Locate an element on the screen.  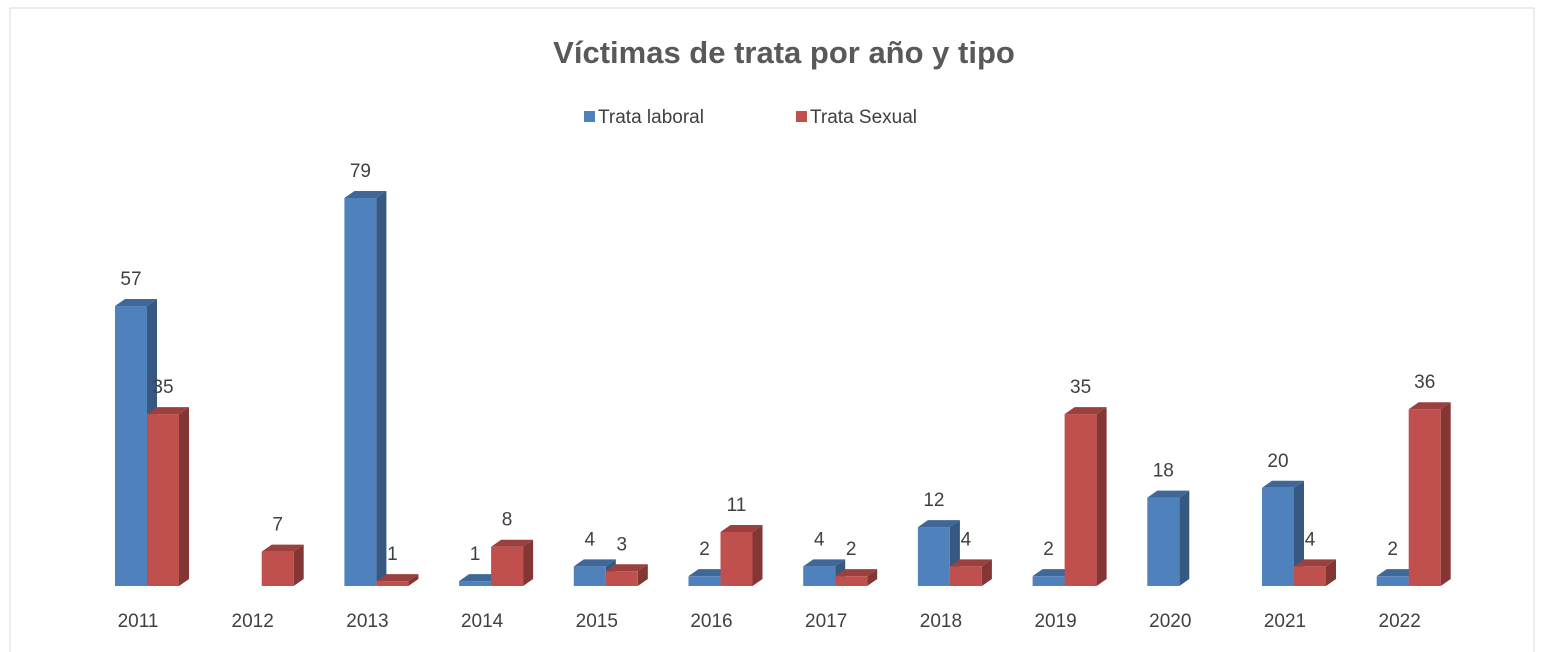
x-tick-label: 2012 is located at coordinates (253, 621).